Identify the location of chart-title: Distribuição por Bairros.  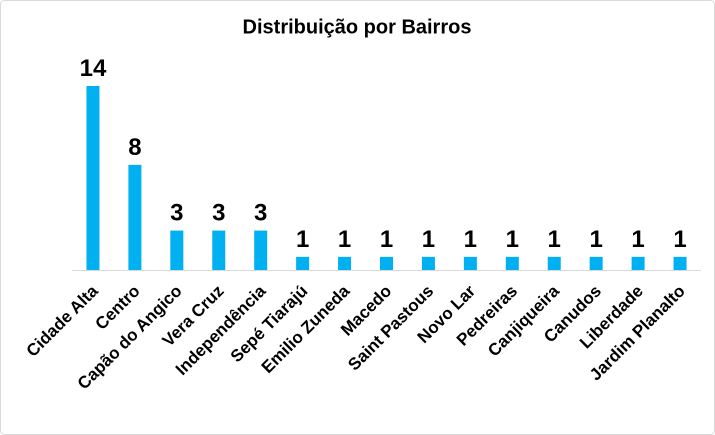
(357, 27).